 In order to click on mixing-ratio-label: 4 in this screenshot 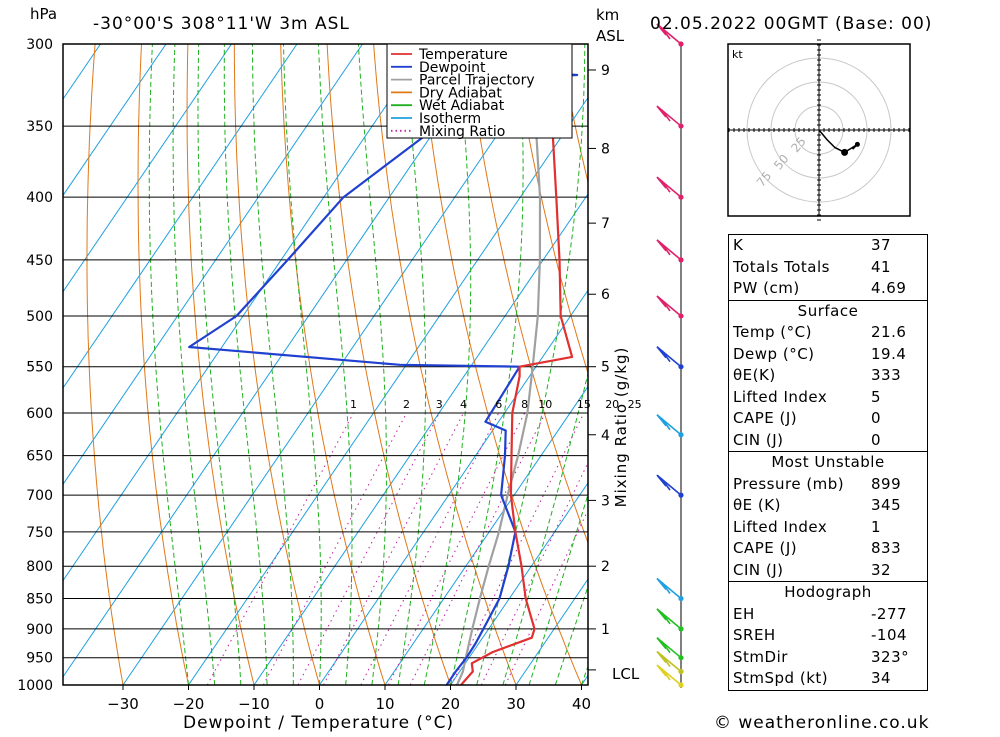, I will do `click(463, 404)`.